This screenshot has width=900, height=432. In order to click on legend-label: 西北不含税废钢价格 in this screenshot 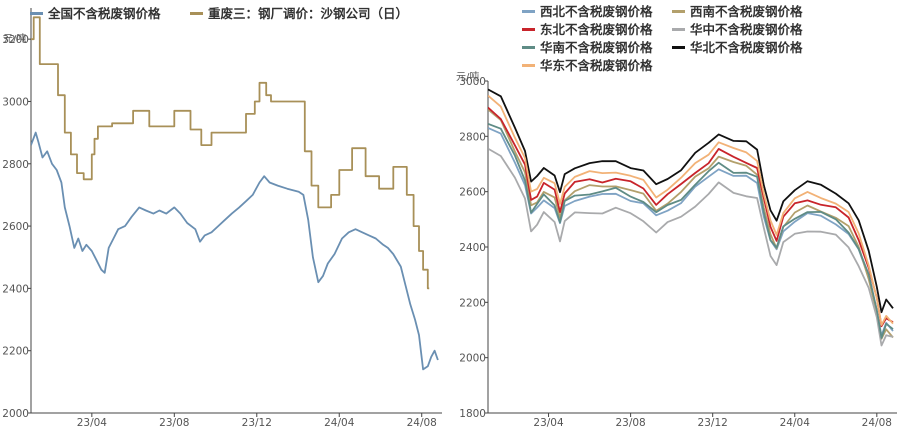, I will do `click(596, 11)`.